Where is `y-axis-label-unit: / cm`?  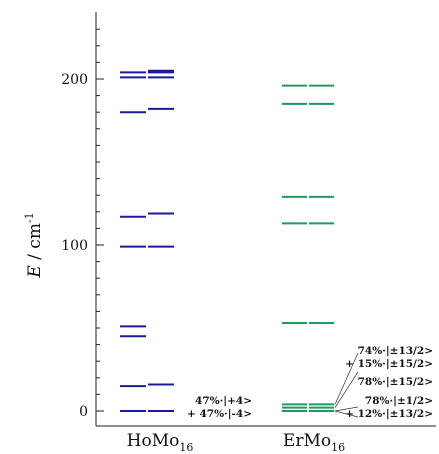
y-axis-label-unit: / cm is located at coordinates (35, 244).